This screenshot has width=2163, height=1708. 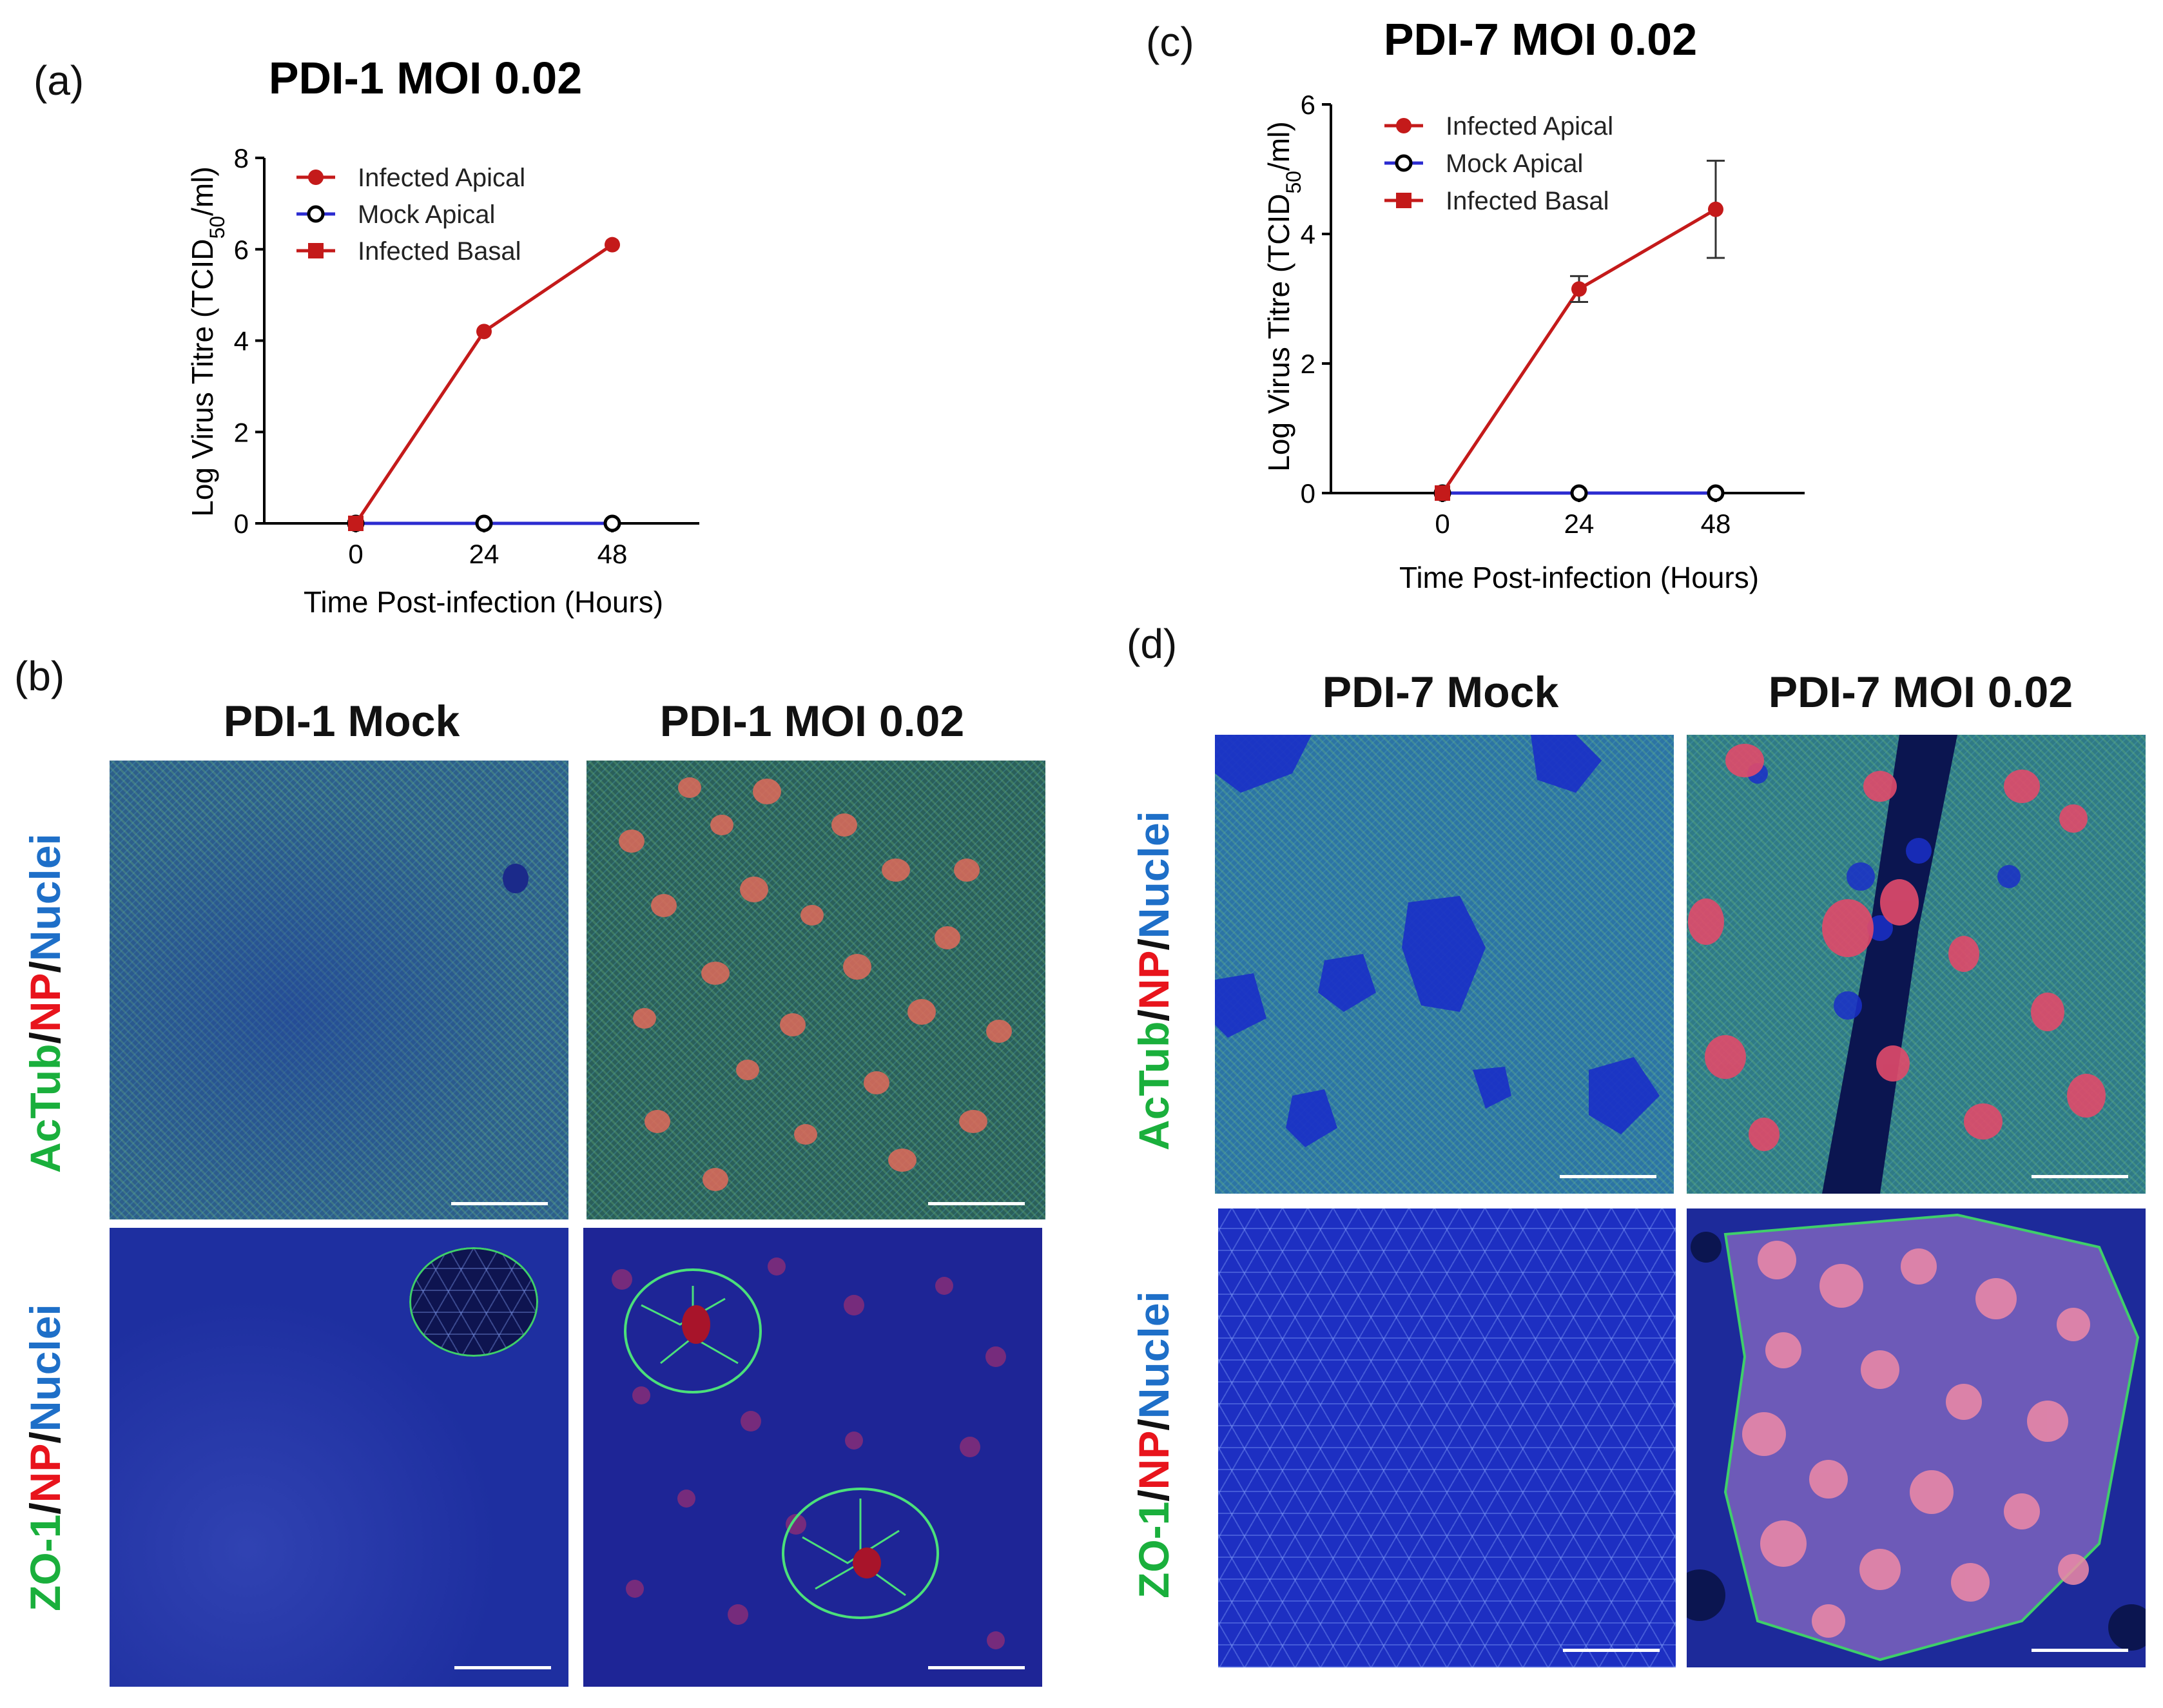 I want to click on chart-title: PDI-1 MOI 0.02, so click(x=425, y=78).